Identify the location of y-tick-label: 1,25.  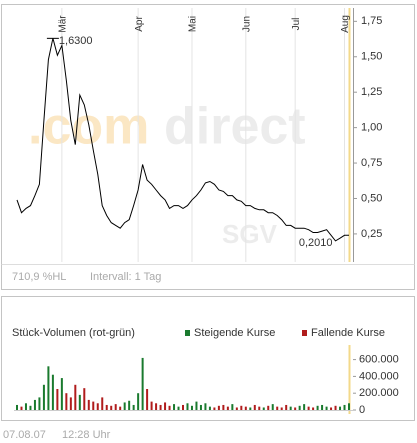
(371, 92).